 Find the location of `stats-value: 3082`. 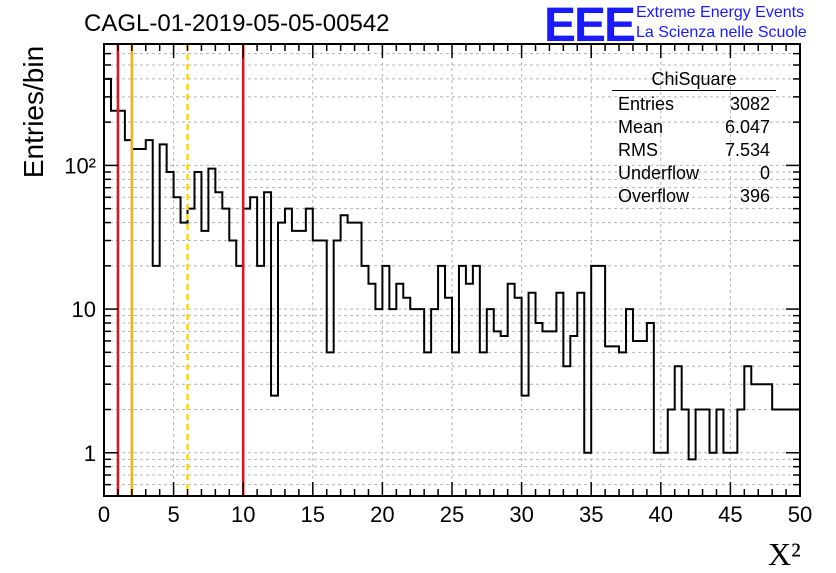

stats-value: 3082 is located at coordinates (749, 104).